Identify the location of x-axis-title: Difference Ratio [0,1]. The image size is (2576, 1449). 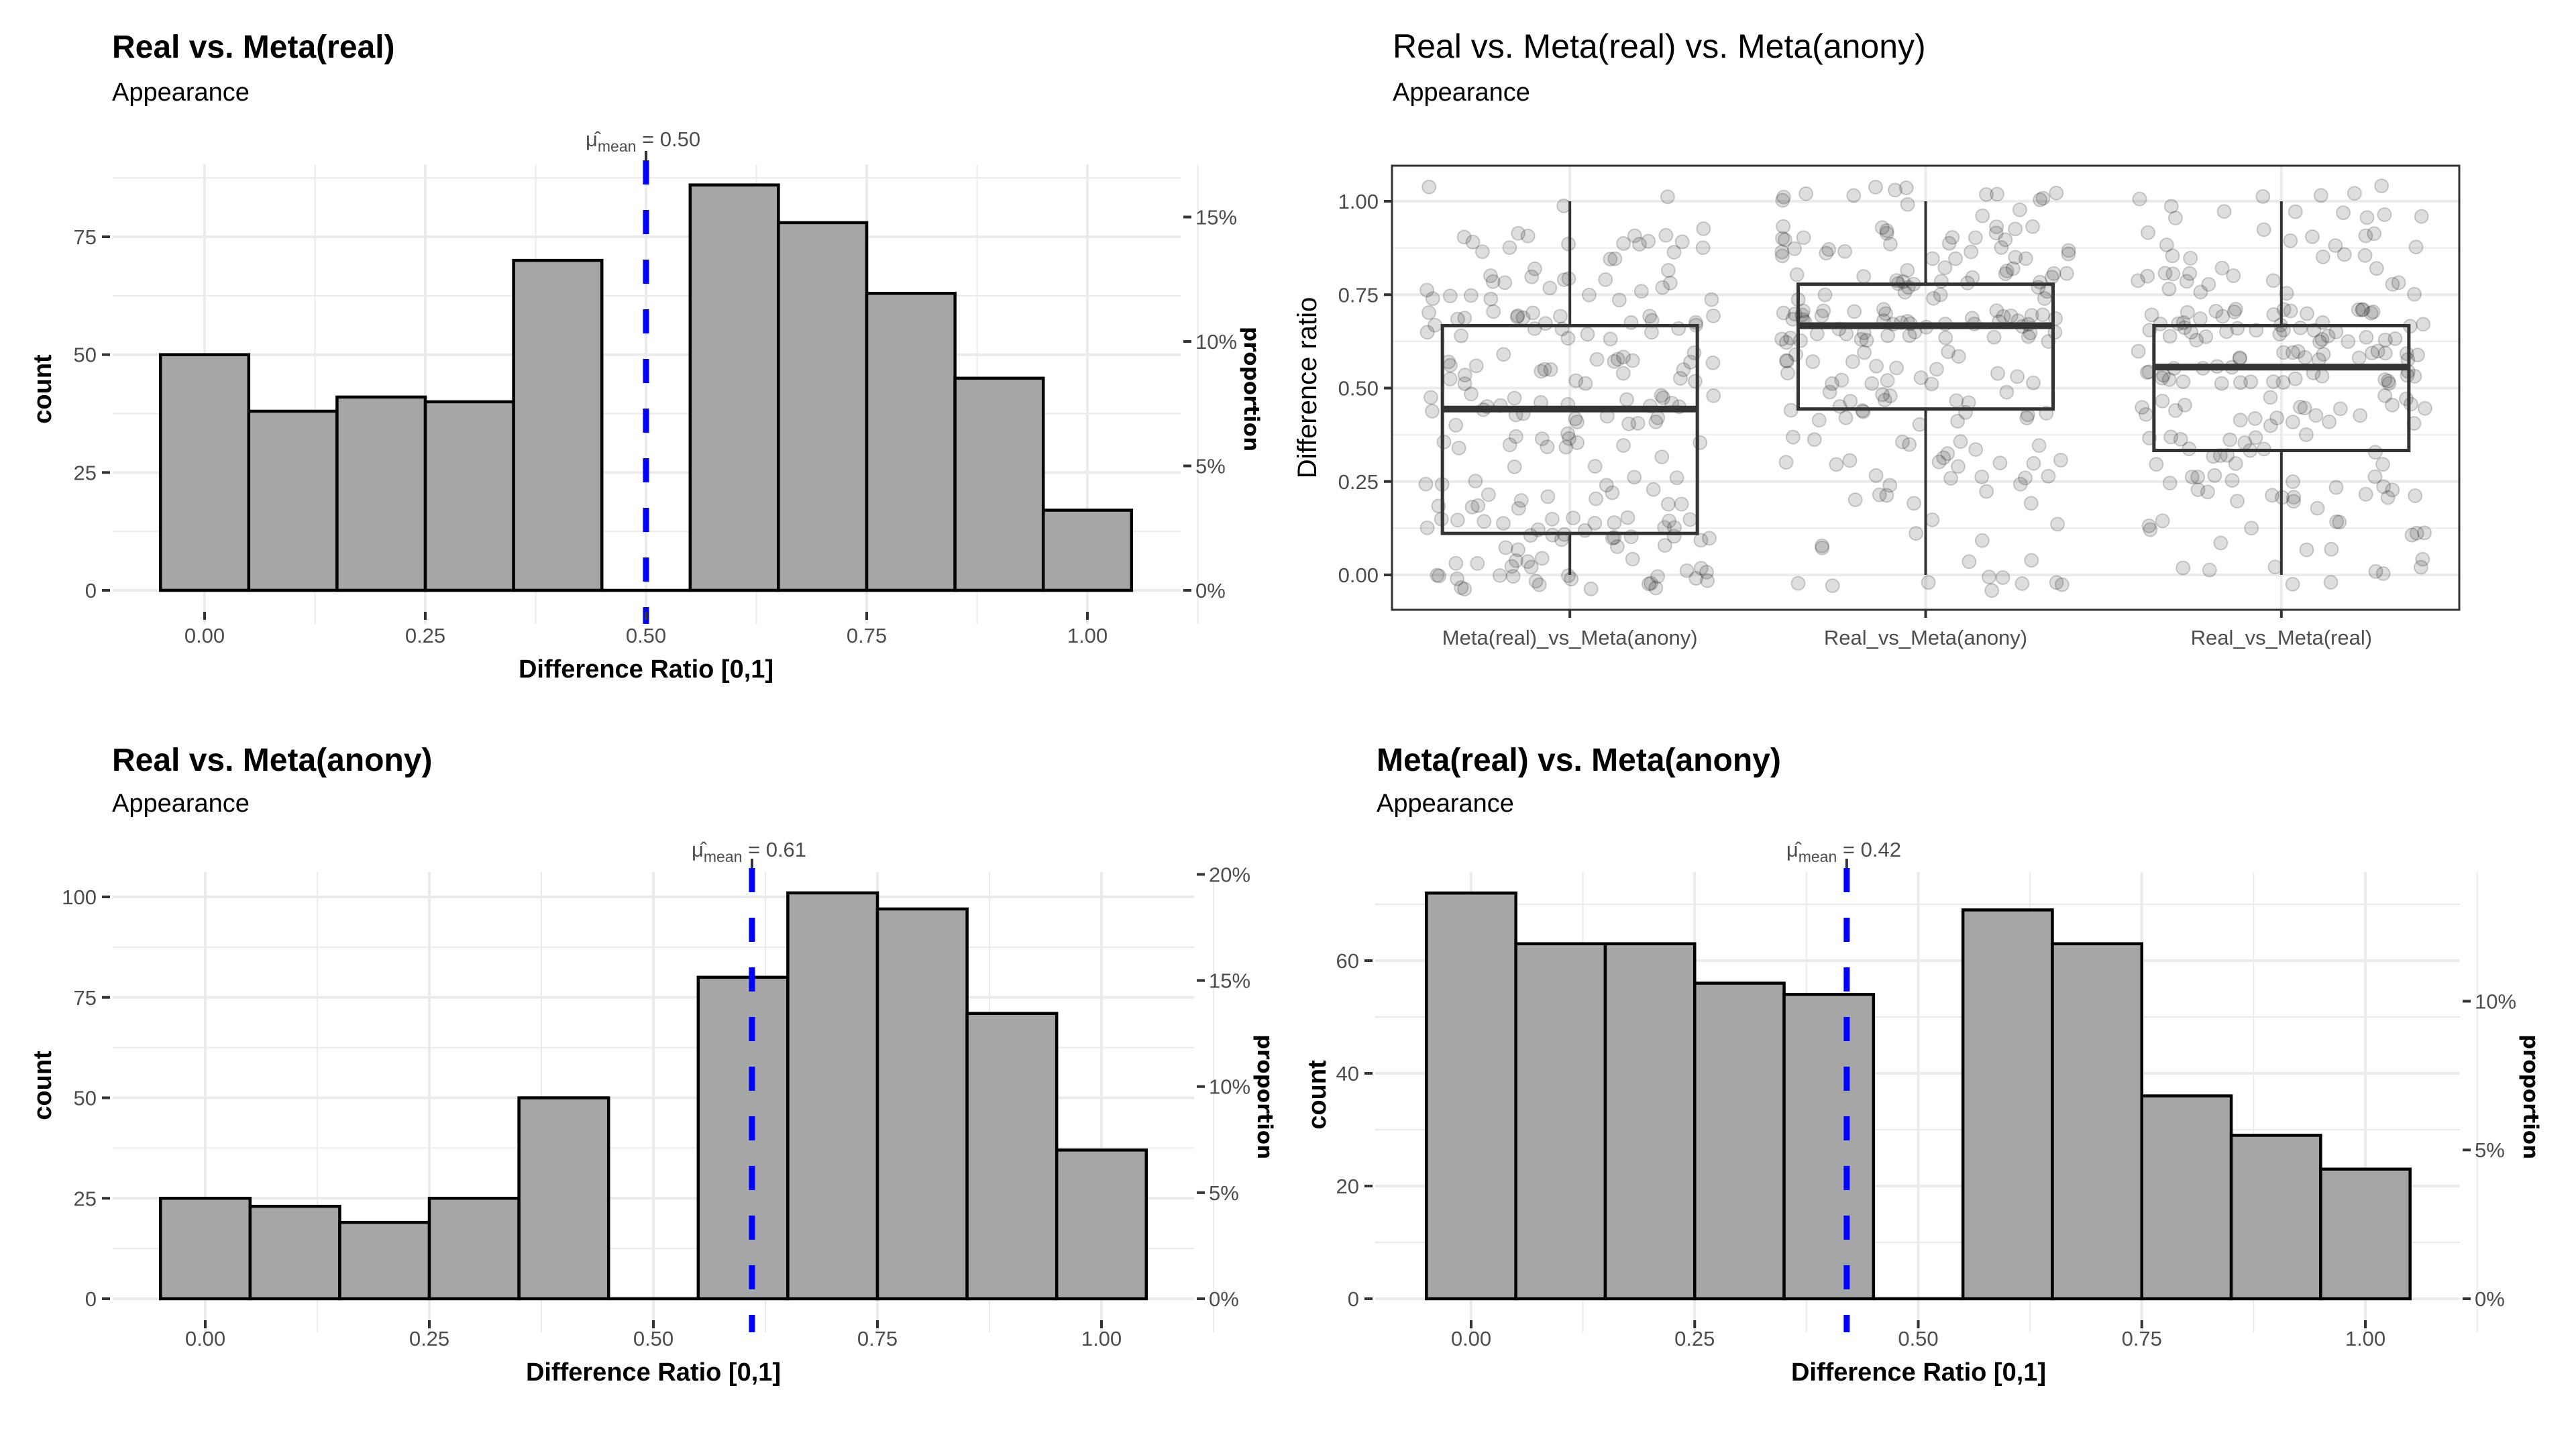
(646, 669).